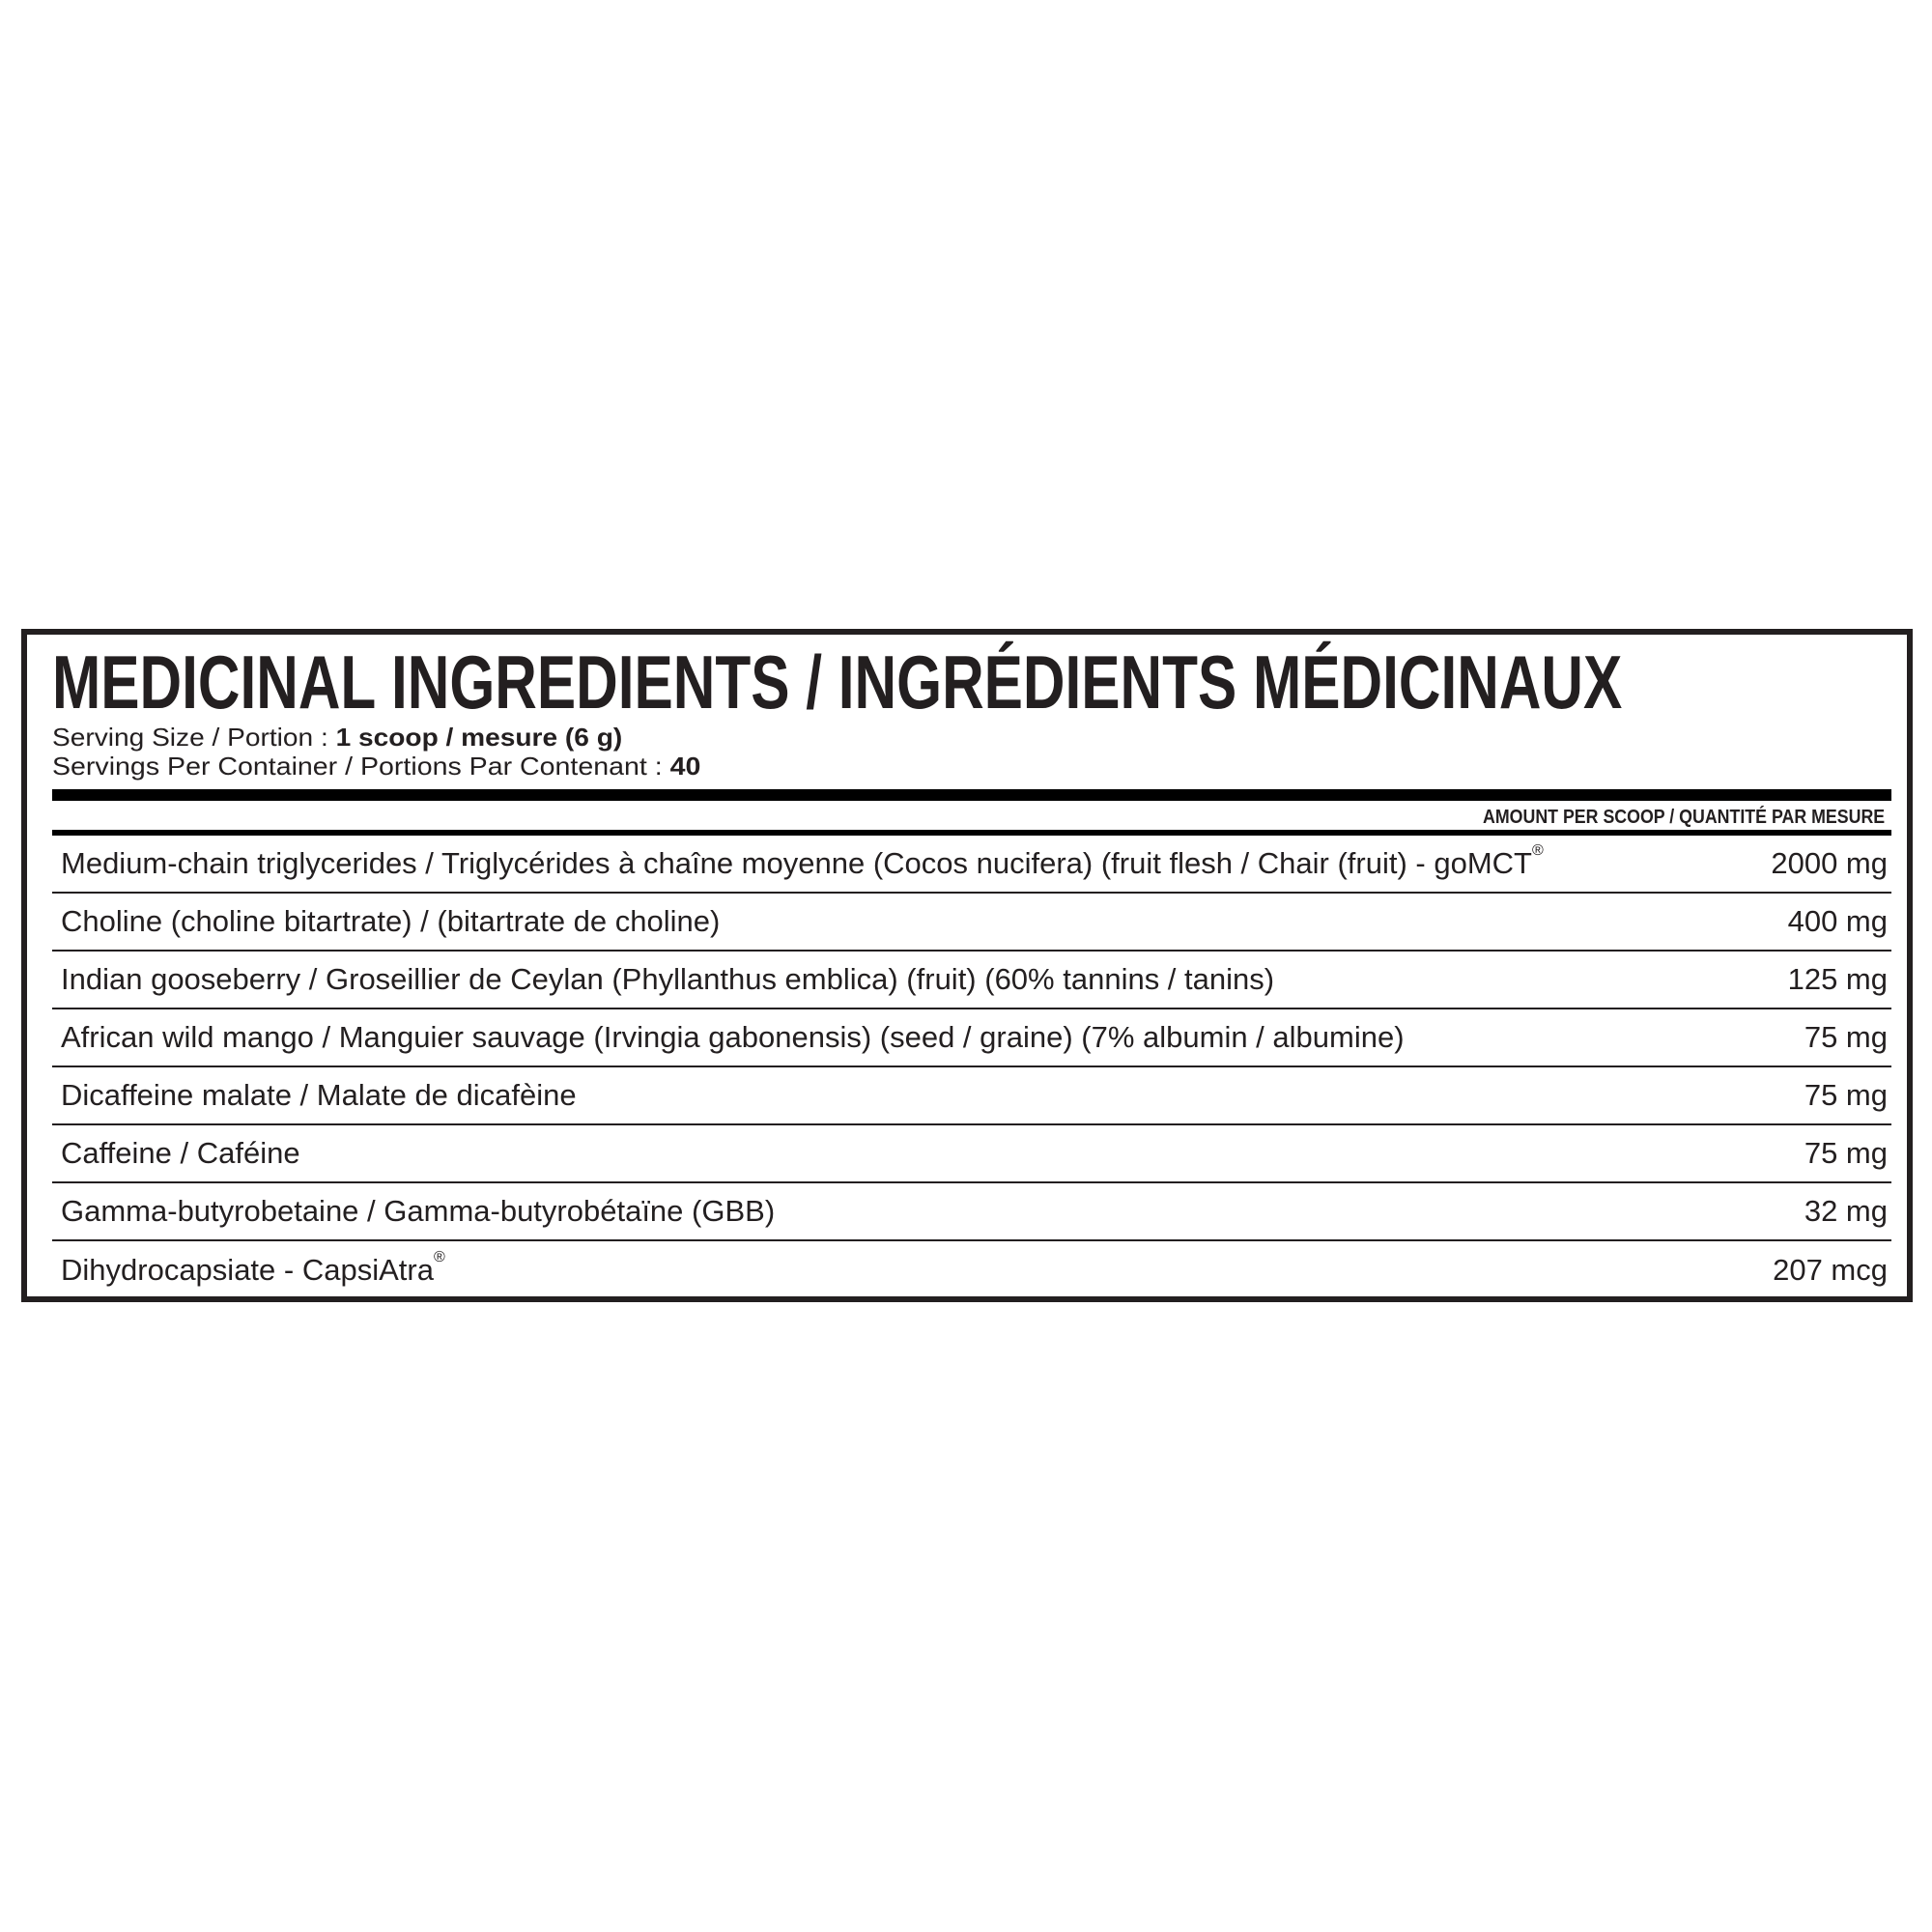 This screenshot has height=1932, width=1932. Describe the element at coordinates (971, 795) in the screenshot. I see `thick-divider` at that location.